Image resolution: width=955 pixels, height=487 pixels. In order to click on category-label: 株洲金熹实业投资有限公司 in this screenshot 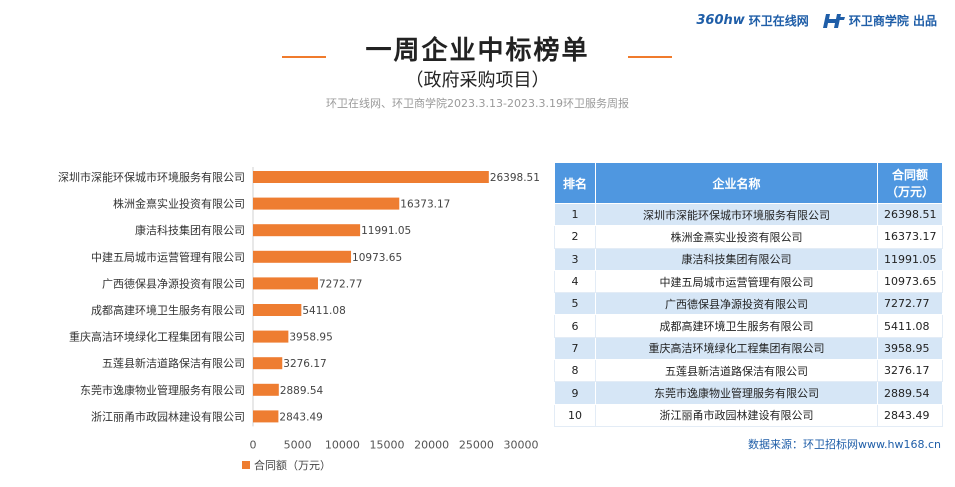, I will do `click(179, 204)`.